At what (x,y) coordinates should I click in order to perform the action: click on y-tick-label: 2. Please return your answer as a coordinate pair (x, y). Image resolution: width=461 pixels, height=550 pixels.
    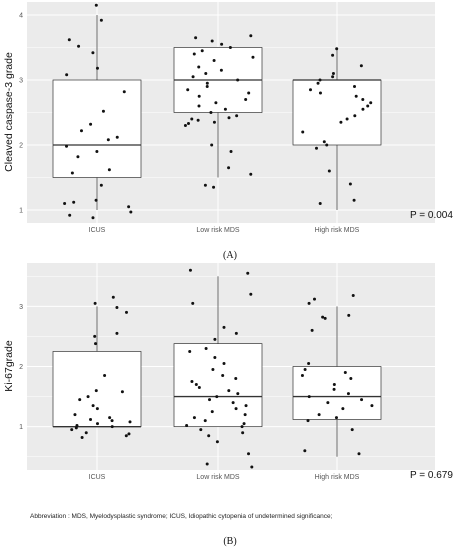
    Looking at the image, I should click on (21, 367).